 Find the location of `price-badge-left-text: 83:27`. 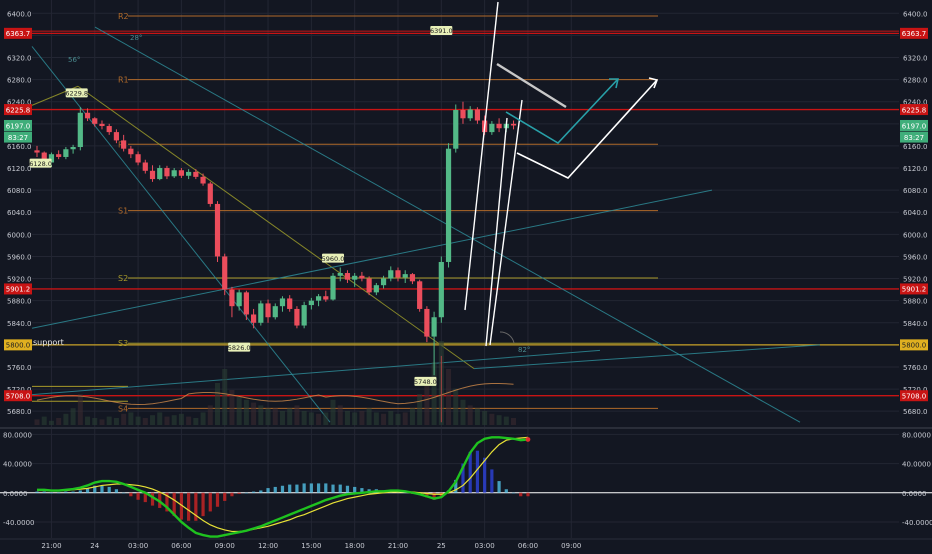

price-badge-left-text: 83:27 is located at coordinates (18, 138).